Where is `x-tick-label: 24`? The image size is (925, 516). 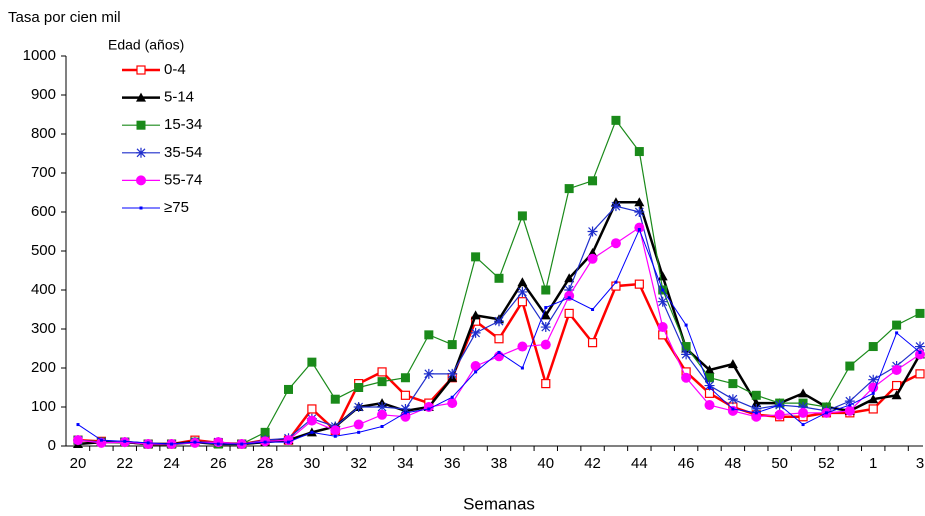 x-tick-label: 24 is located at coordinates (171, 463).